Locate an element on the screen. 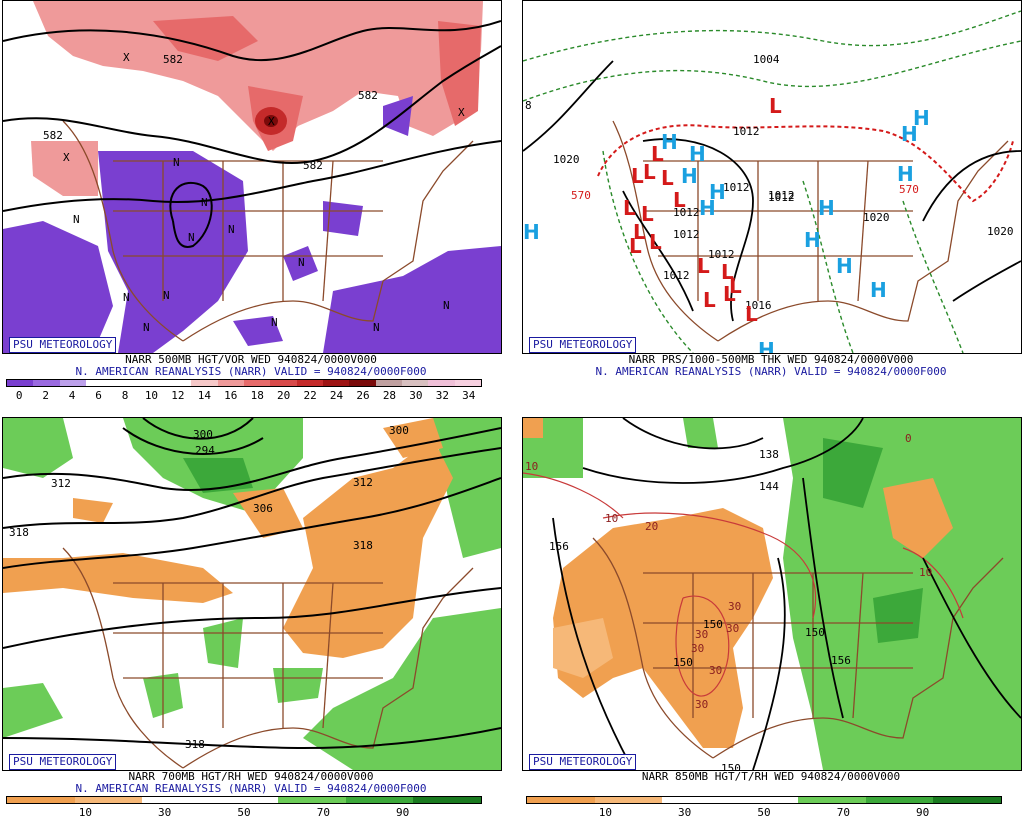 This screenshot has height=819, width=1024. temperature-labels: 10 10 20 30 30 30 30 30 30 10 0 is located at coordinates (728, 571).